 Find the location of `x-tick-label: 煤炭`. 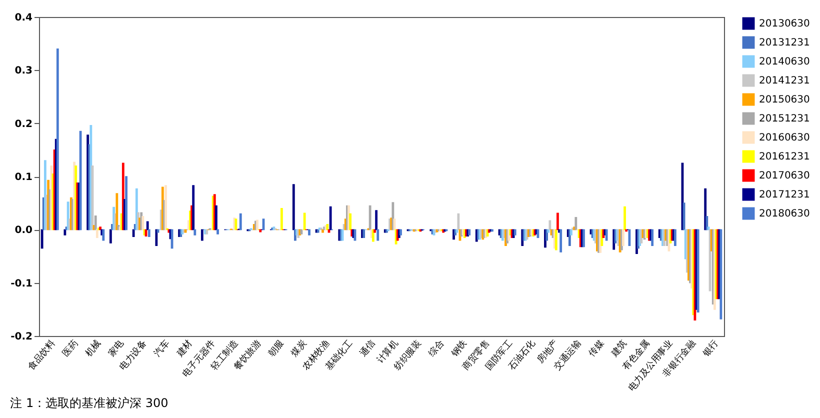

x-tick-label: 煤炭 is located at coordinates (299, 348).